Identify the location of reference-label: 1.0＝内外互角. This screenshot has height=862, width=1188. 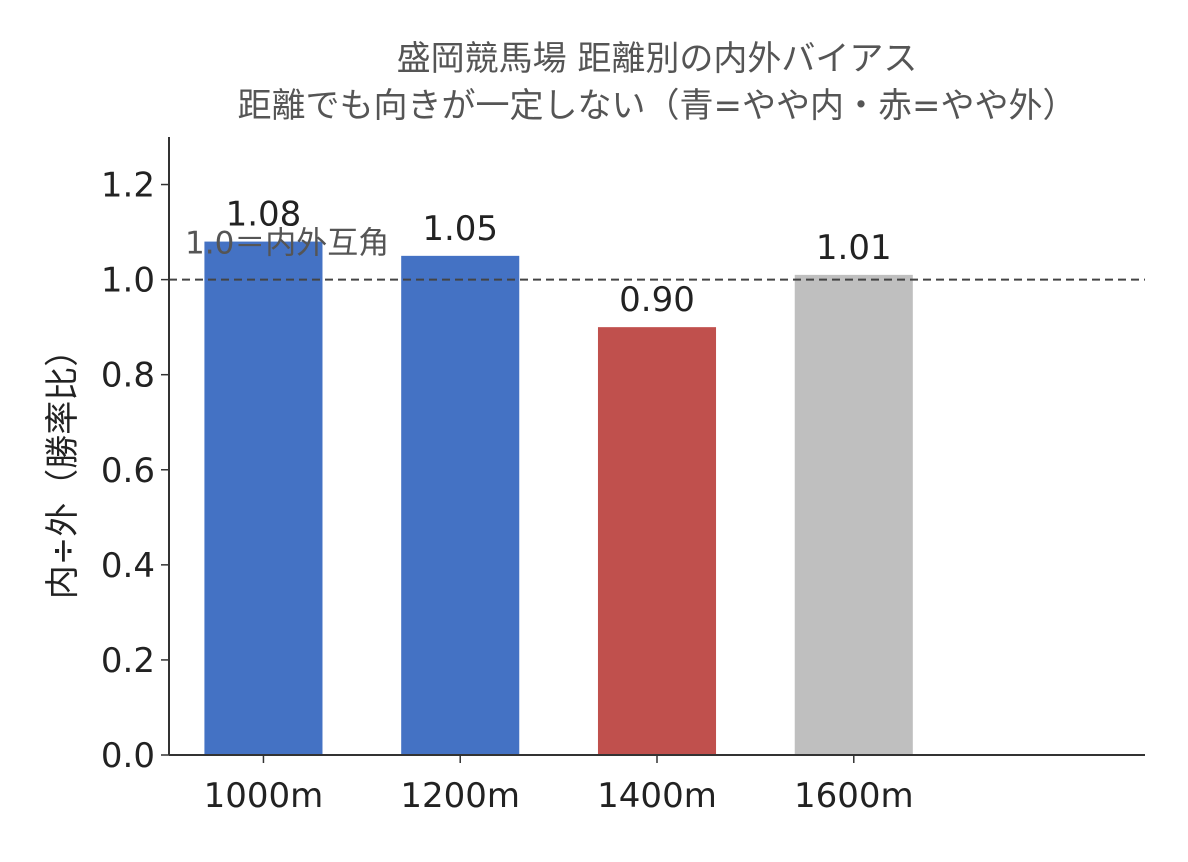
(287, 244).